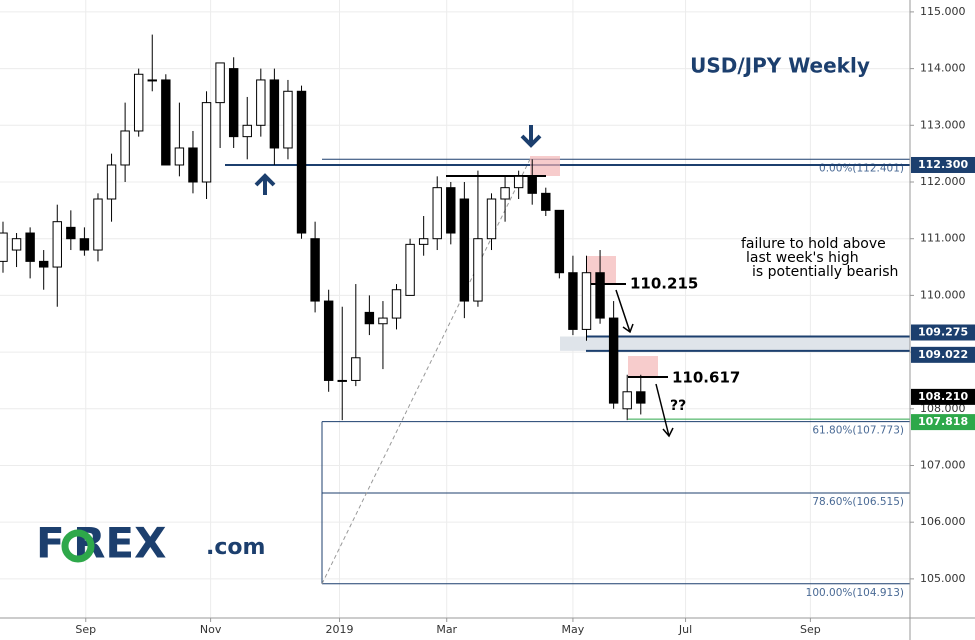 The width and height of the screenshot is (975, 640). Describe the element at coordinates (943, 578) in the screenshot. I see `y-tick-label: 105.000` at that location.